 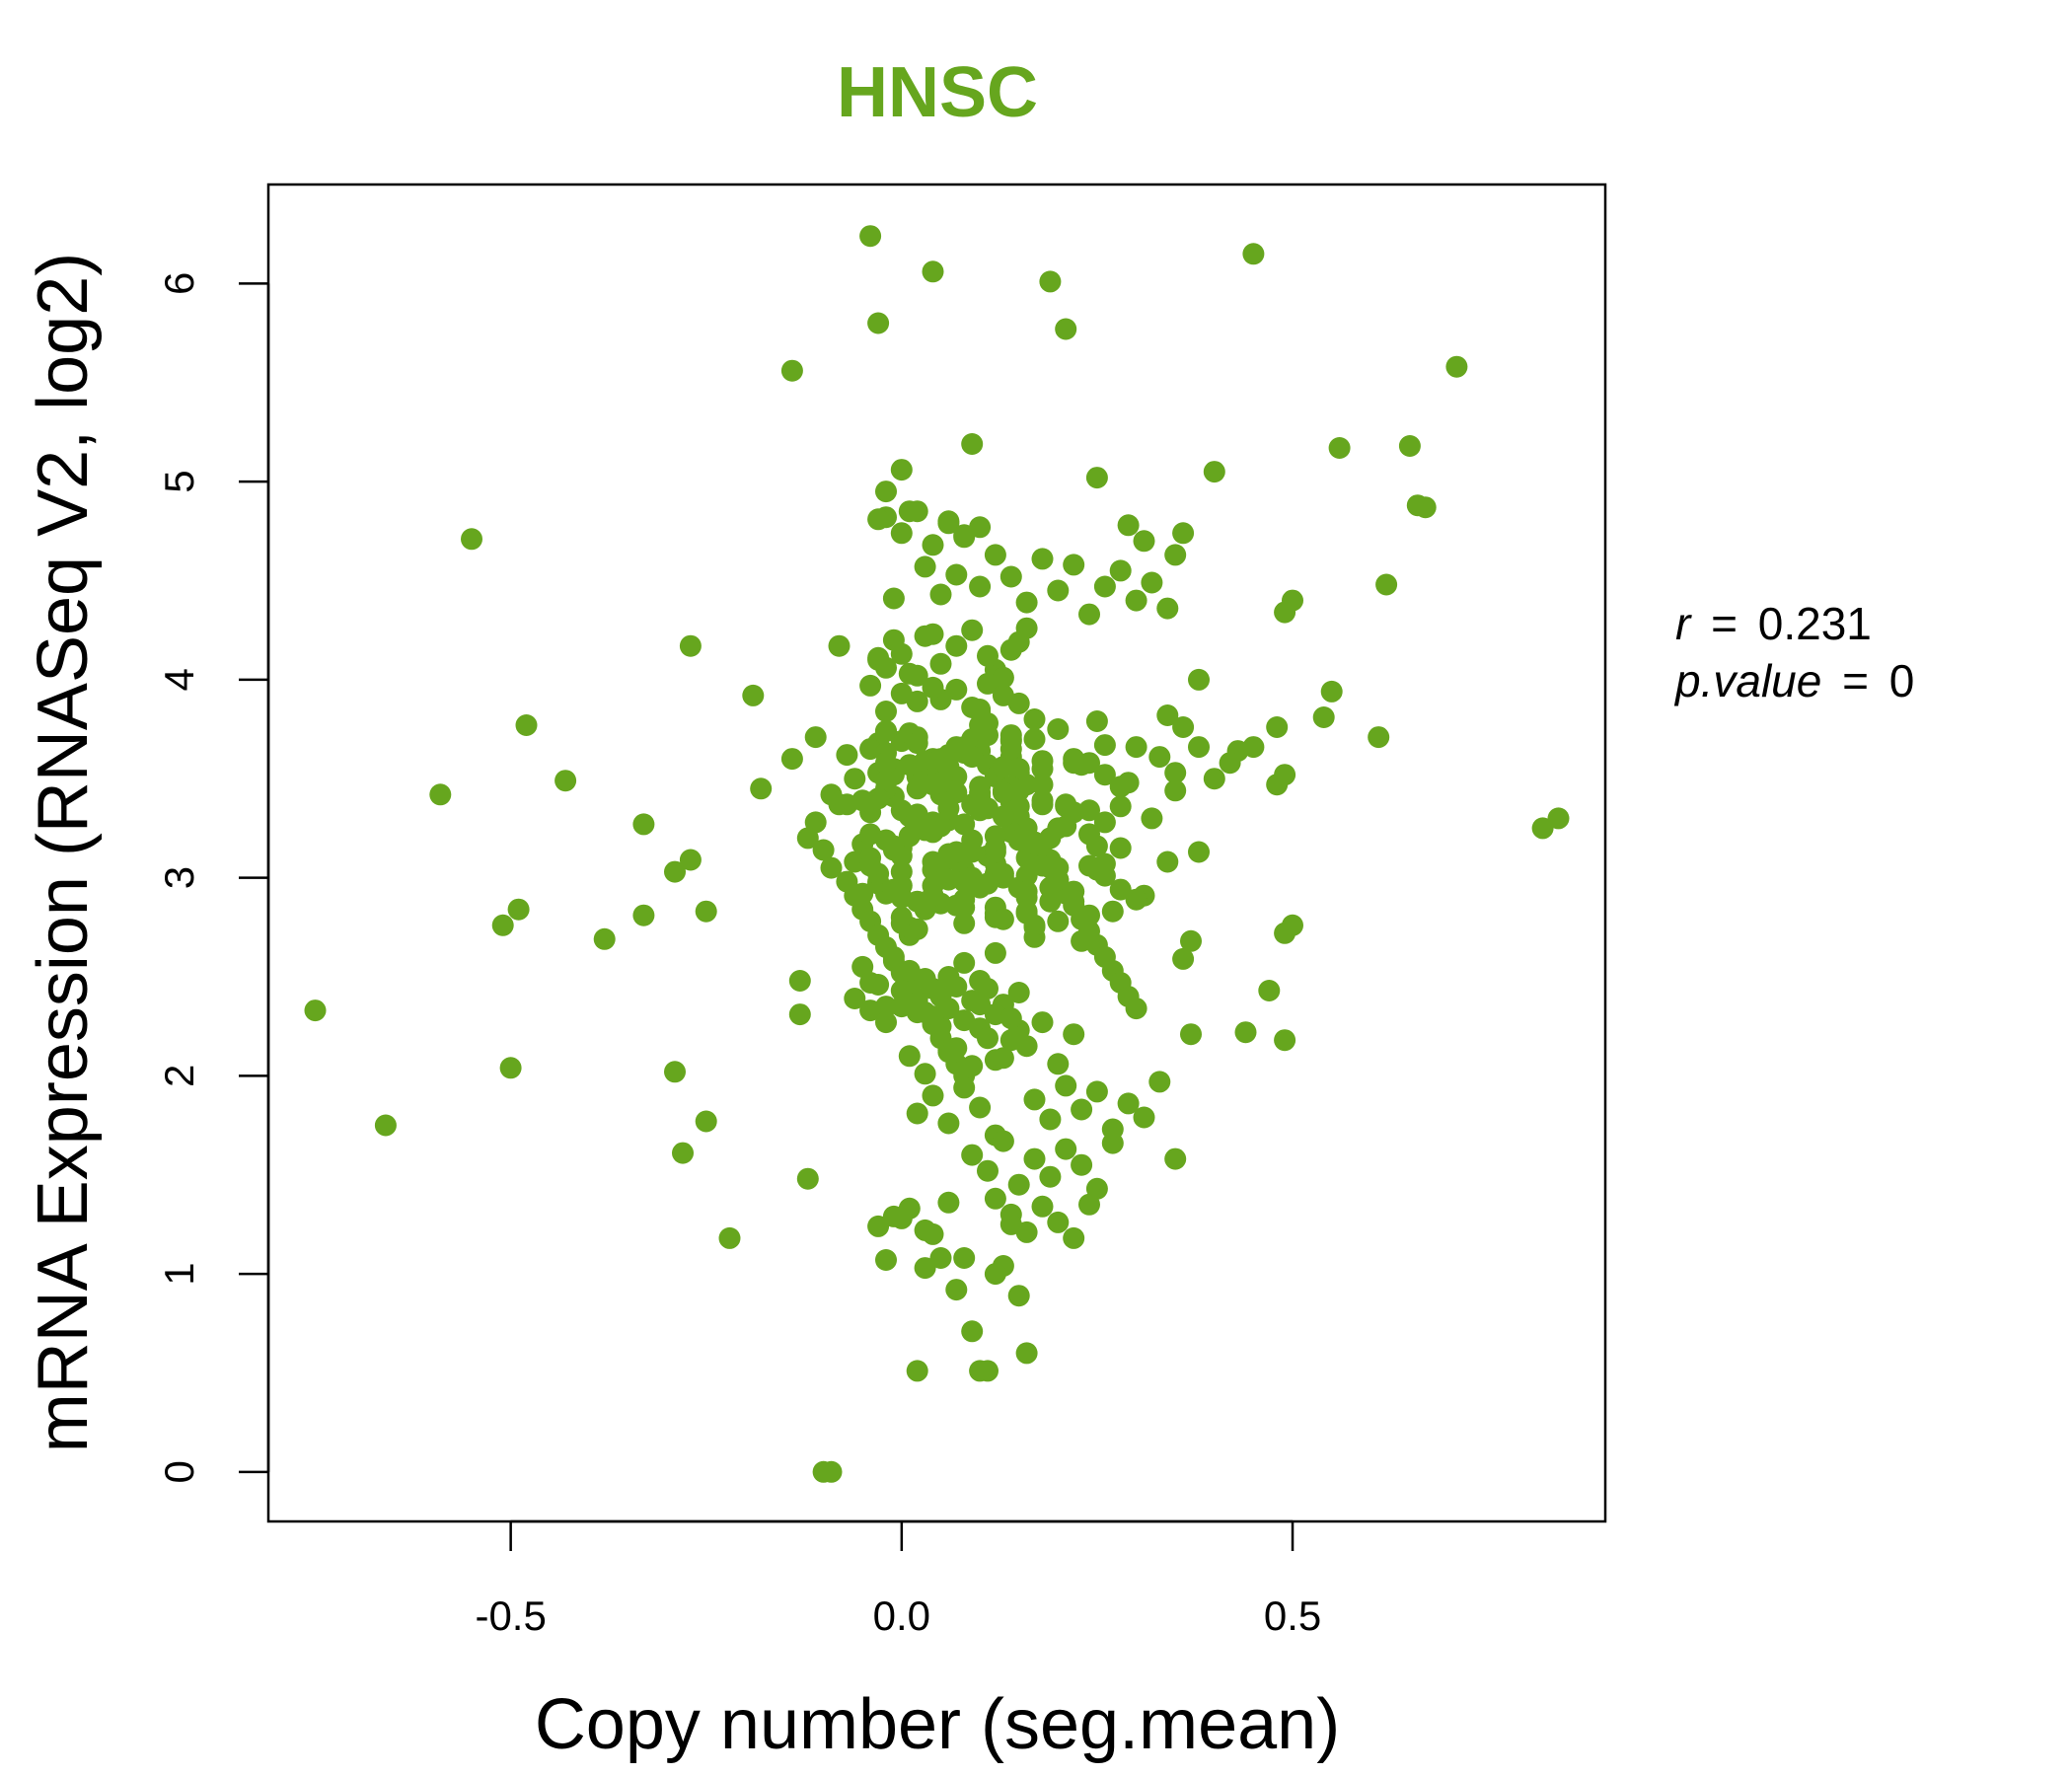 I want to click on y-tick-label: 4, so click(x=179, y=680).